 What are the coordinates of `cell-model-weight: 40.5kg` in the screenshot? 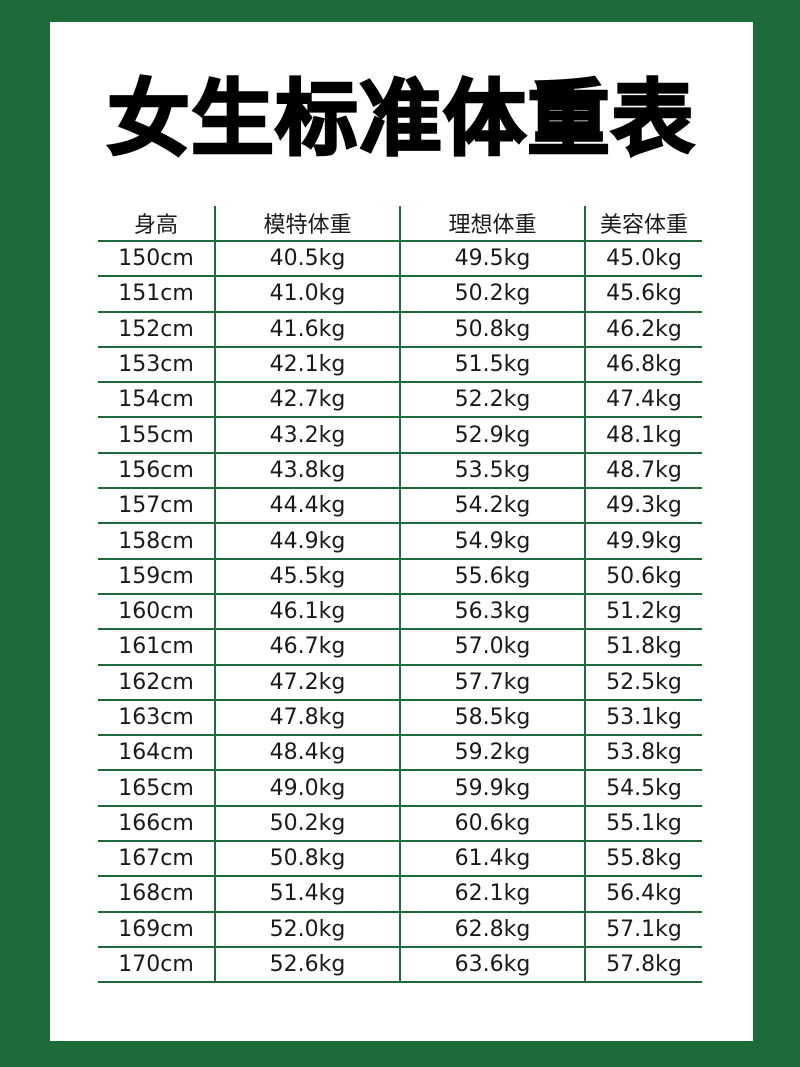 It's located at (307, 259).